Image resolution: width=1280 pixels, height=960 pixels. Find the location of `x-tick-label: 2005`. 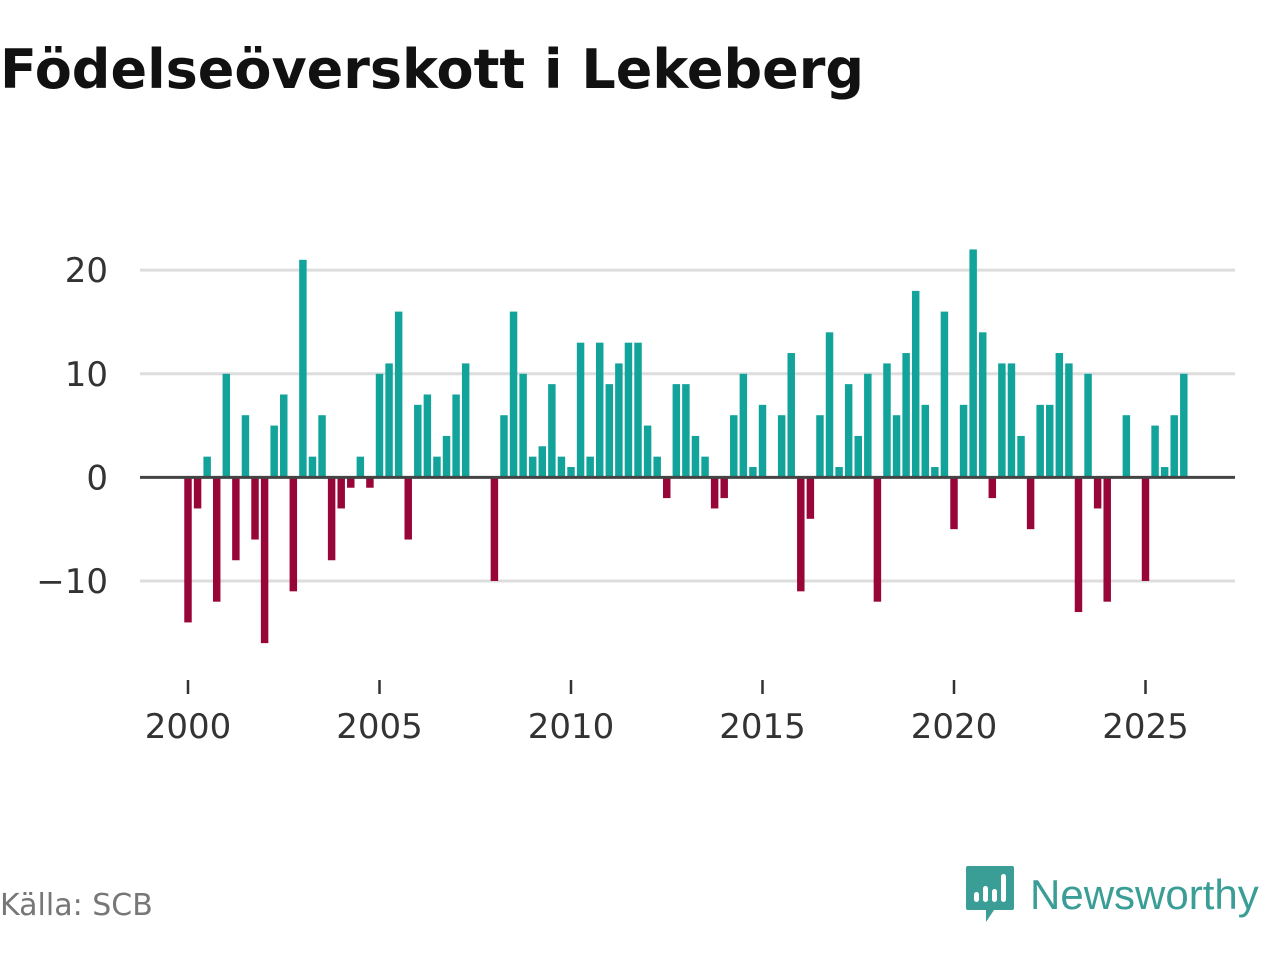

x-tick-label: 2005 is located at coordinates (379, 727).